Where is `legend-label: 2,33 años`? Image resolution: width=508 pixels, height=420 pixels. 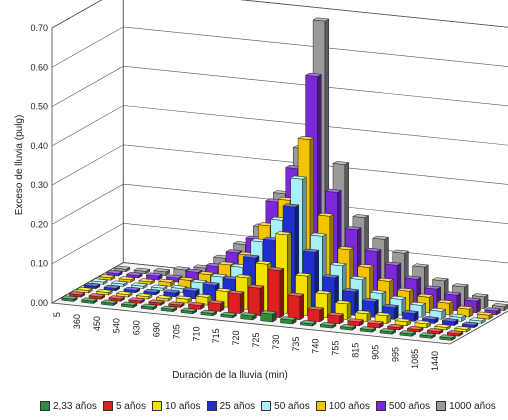
legend-label: 2,33 años is located at coordinates (75, 406).